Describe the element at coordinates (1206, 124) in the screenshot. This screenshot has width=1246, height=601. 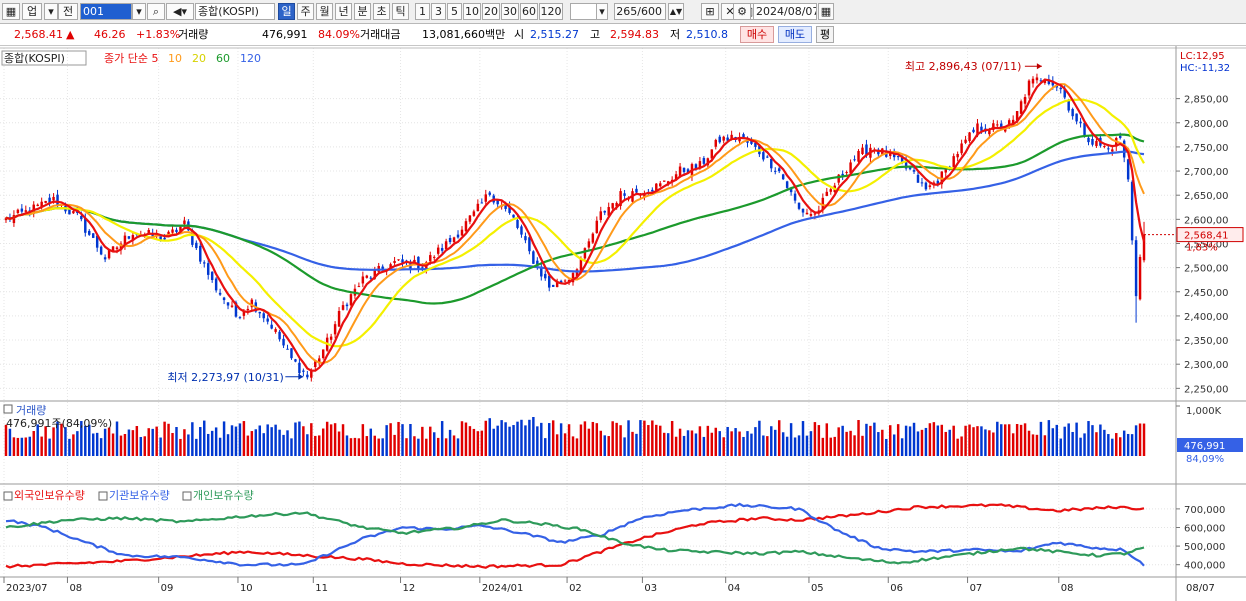
I see `price-tick-label: 2,800,00` at that location.